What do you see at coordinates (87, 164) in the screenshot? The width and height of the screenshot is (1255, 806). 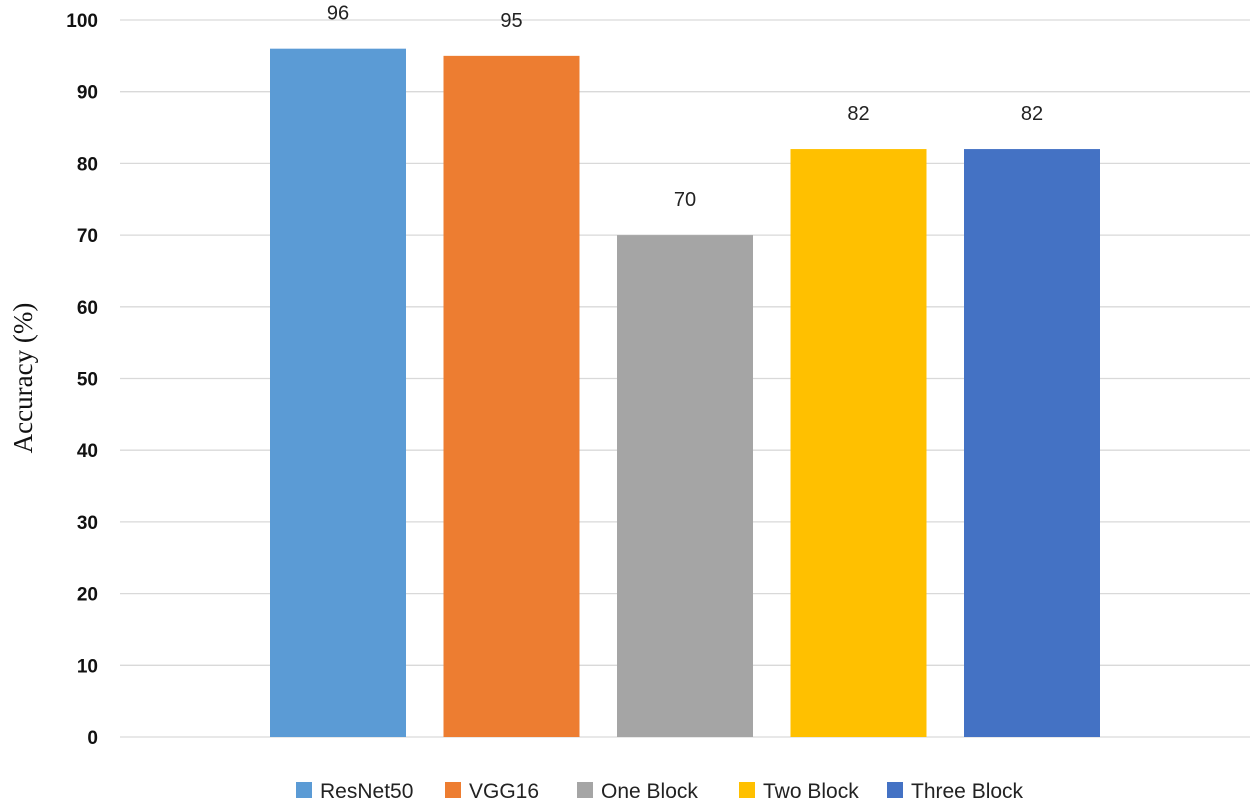 I see `y-tick-label-8: 80` at bounding box center [87, 164].